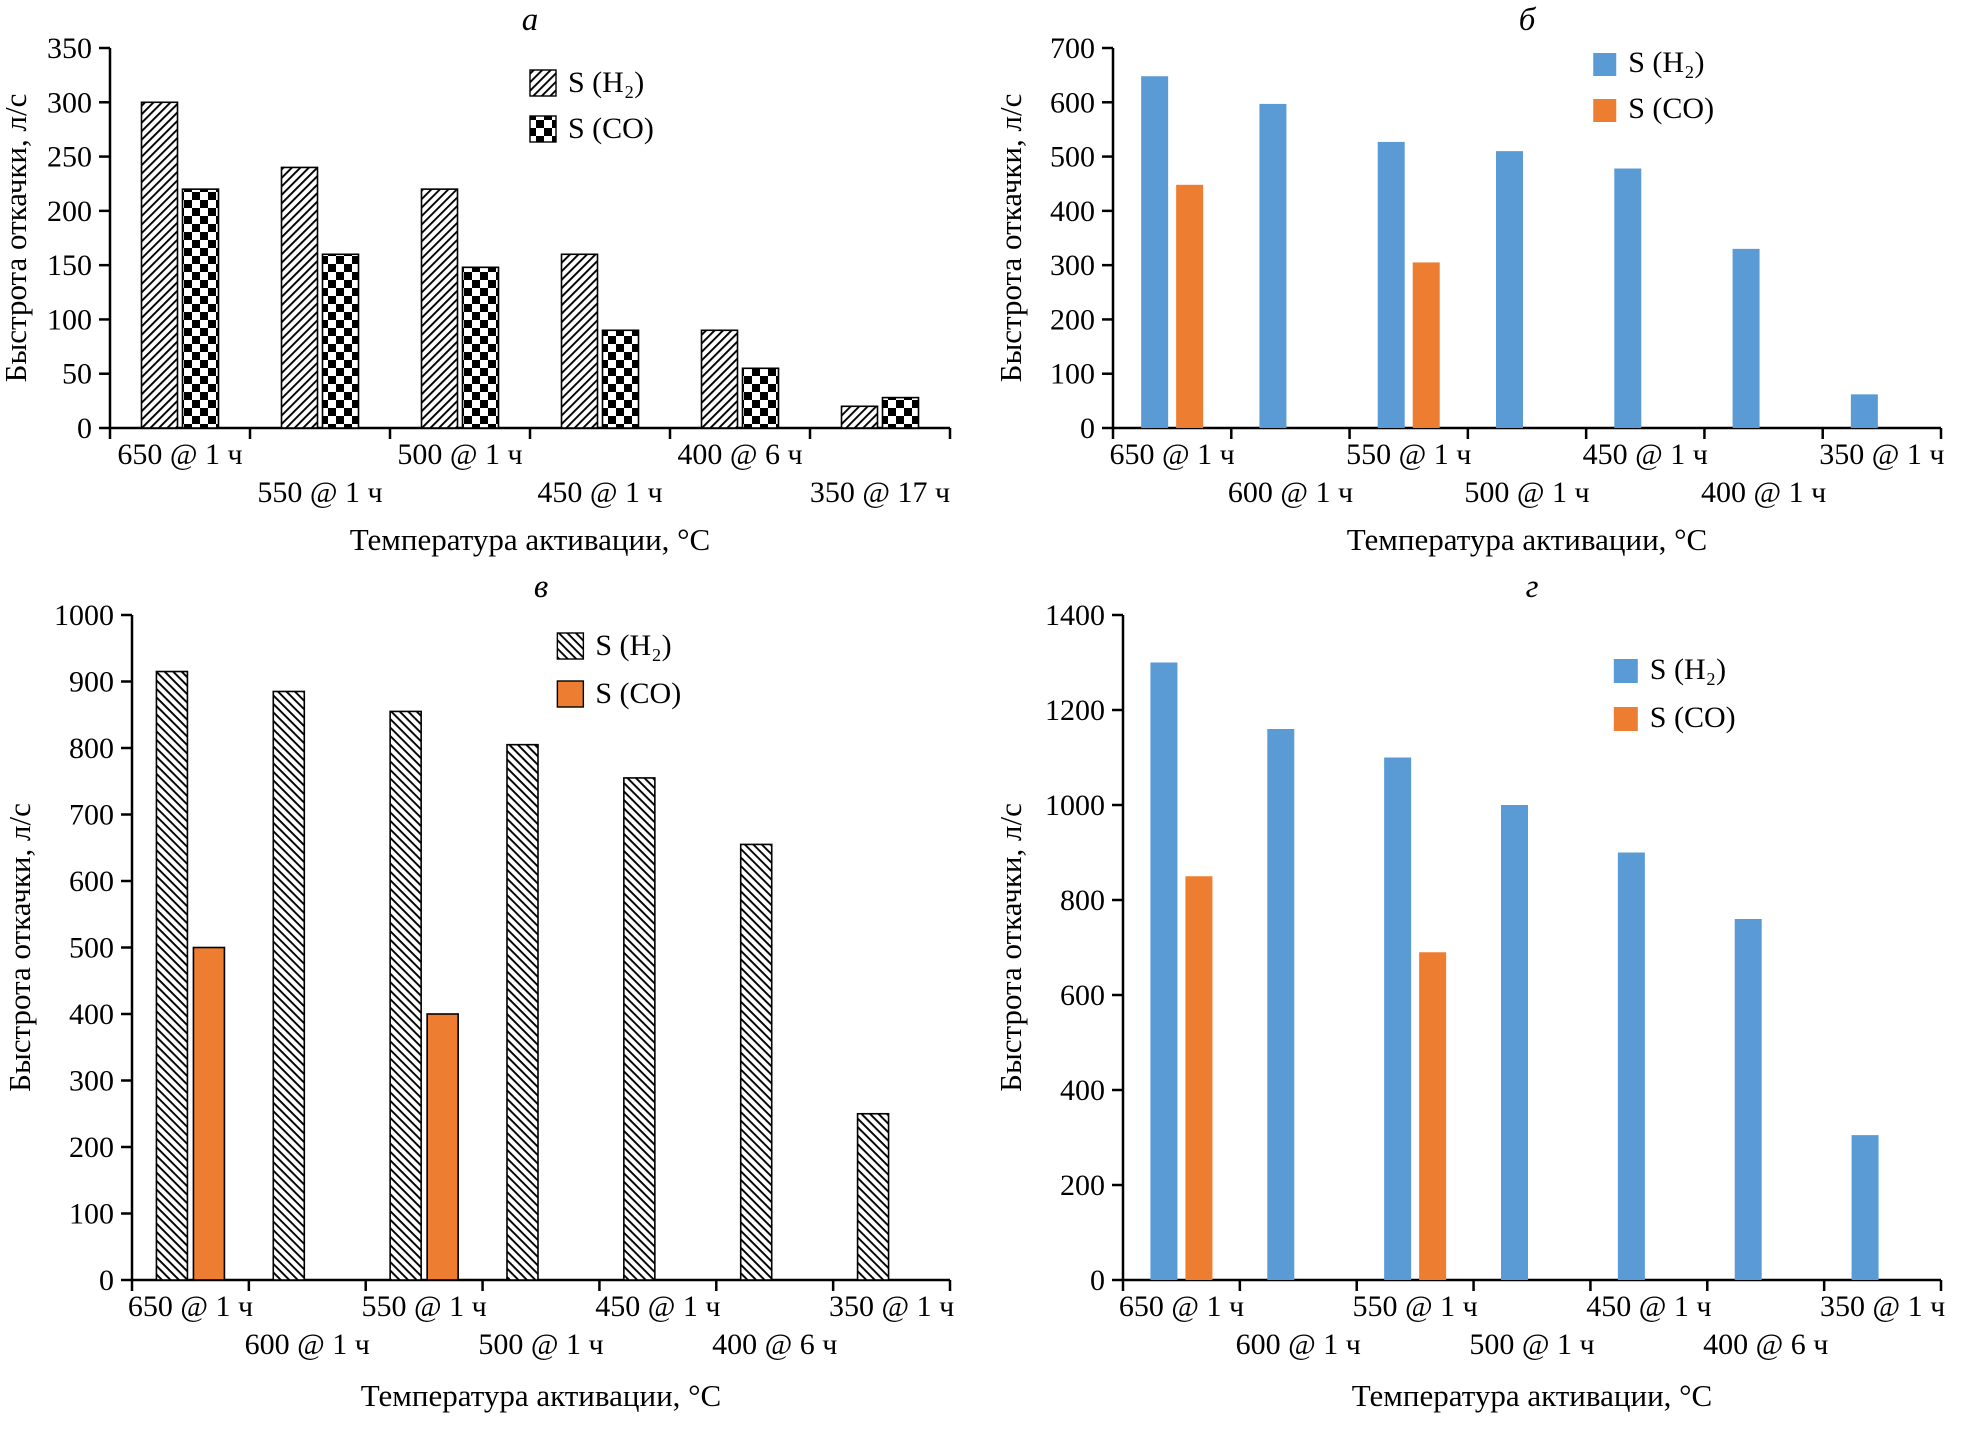 The image size is (1982, 1437). What do you see at coordinates (1087, 428) in the screenshot?
I see `y-tick-label: 0` at bounding box center [1087, 428].